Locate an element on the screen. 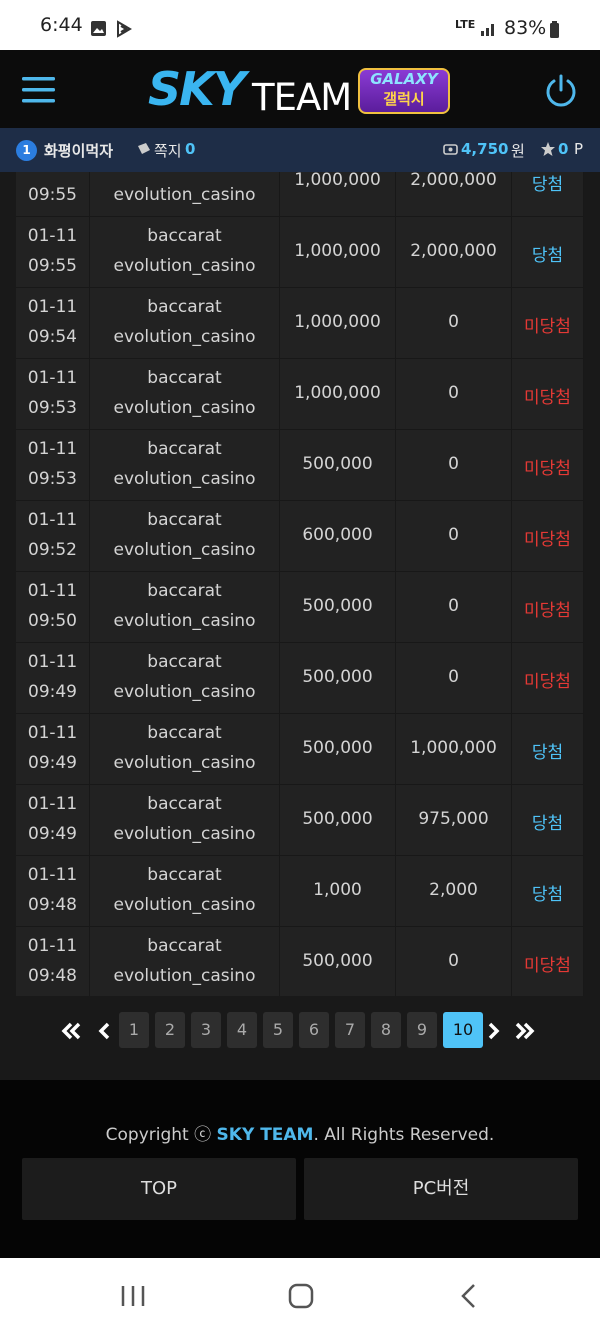 The width and height of the screenshot is (600, 1333). date-time: 01-11 09:49 is located at coordinates (53, 819).